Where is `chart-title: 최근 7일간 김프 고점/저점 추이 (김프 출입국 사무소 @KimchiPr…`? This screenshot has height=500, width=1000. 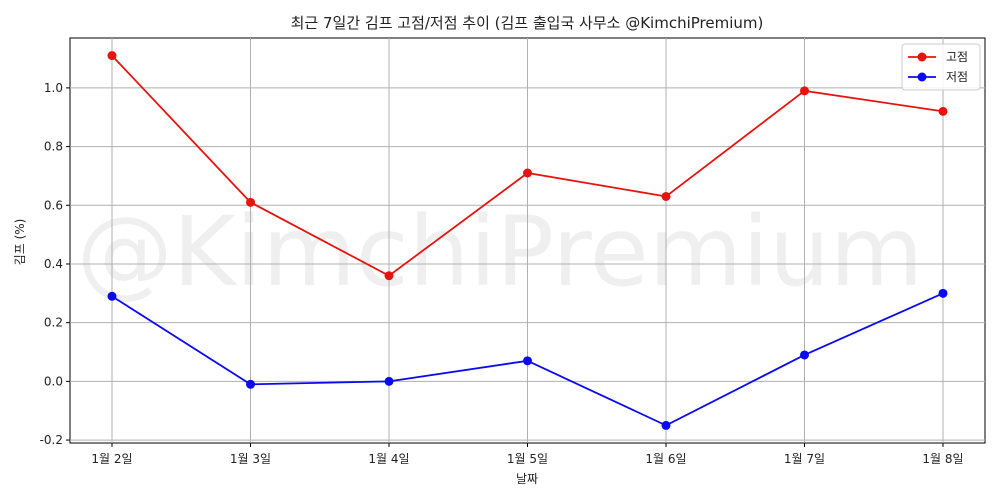 chart-title: 최근 7일간 김프 고점/저점 추이 (김프 출입국 사무소 @KimchiPr… is located at coordinates (527, 23).